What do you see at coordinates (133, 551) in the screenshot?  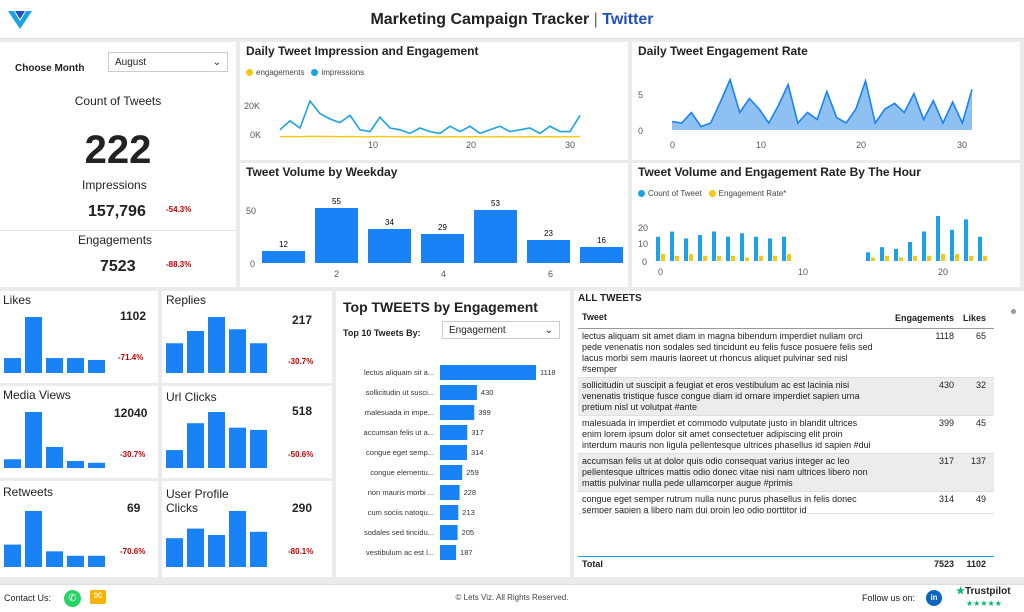 I see `retweets-change: -70.6%` at bounding box center [133, 551].